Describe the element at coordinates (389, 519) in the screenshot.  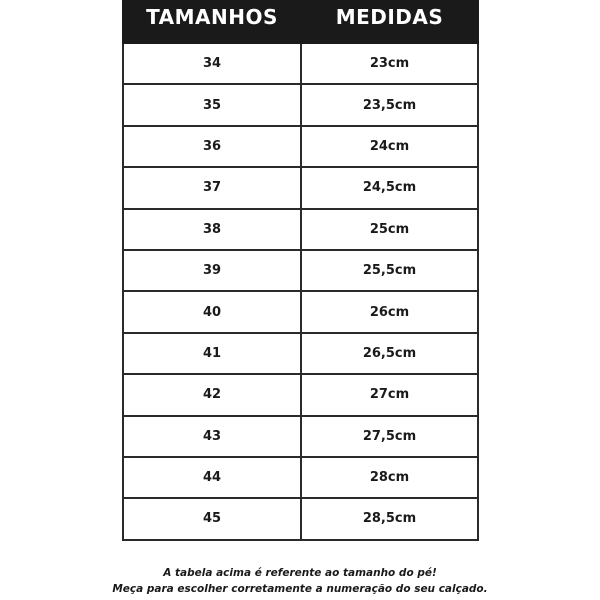
I see `measure-cell: 28,5cm` at that location.